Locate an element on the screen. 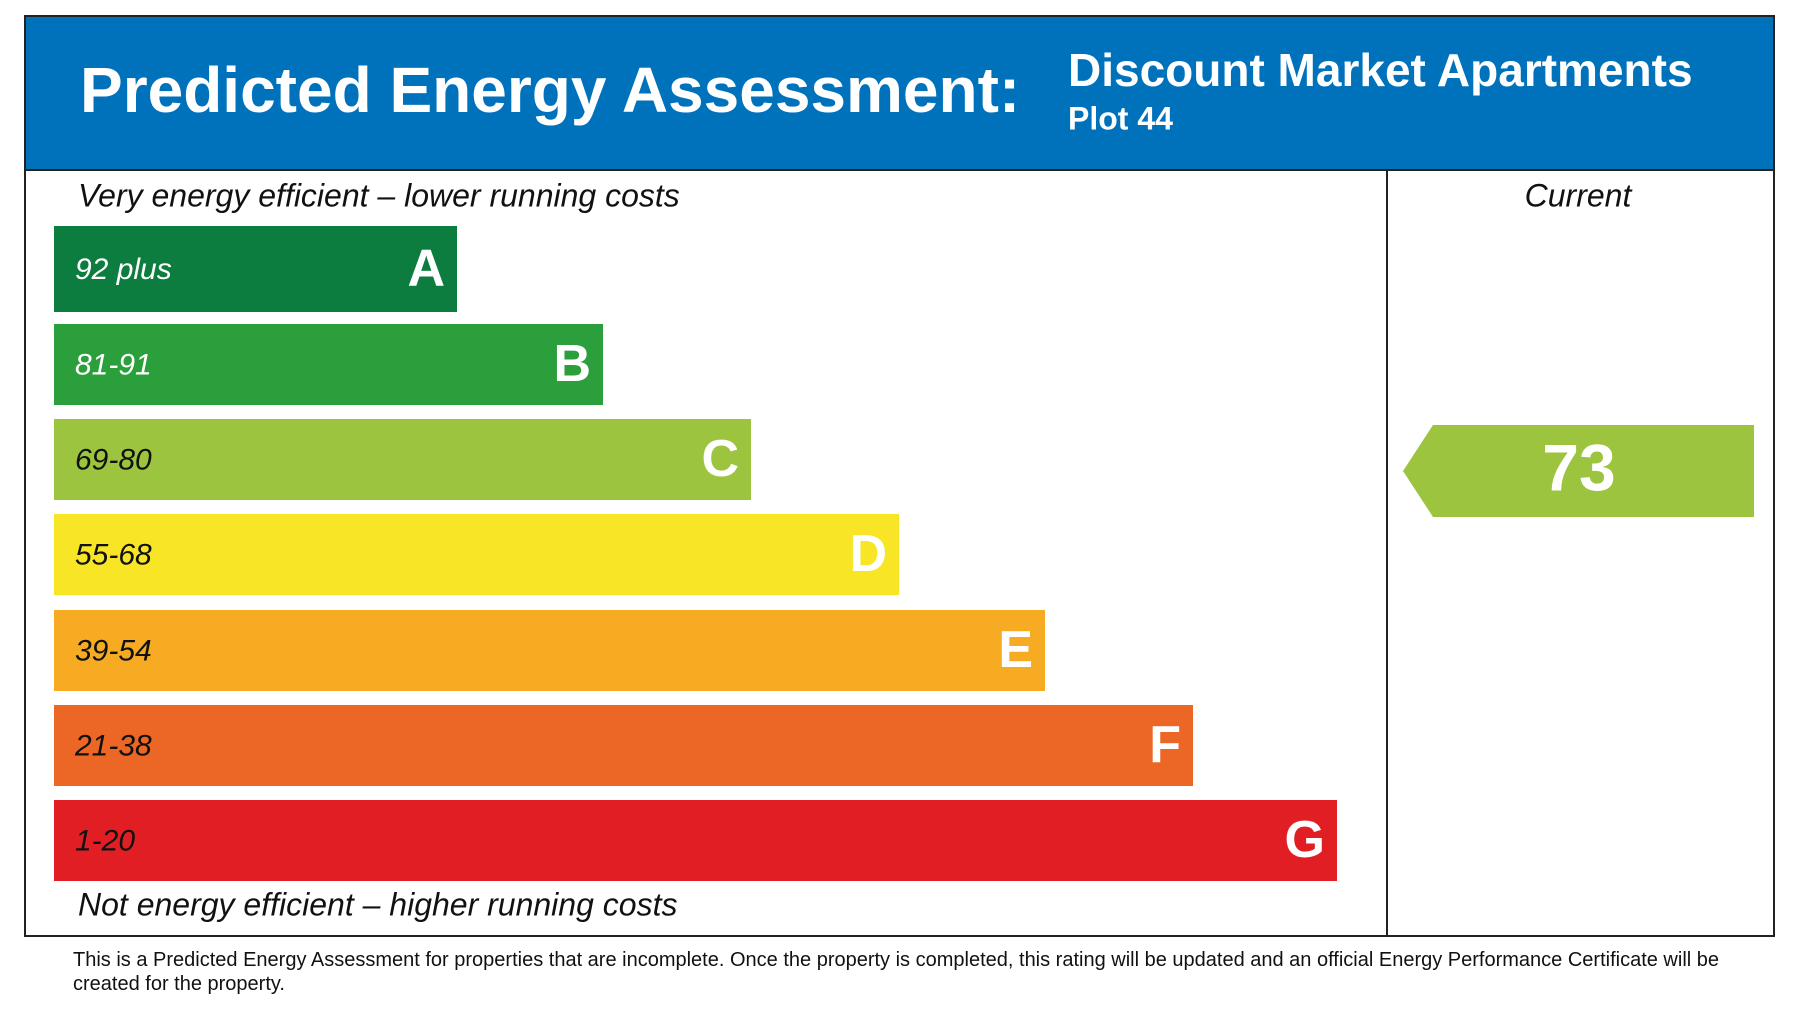 Image resolution: width=1800 pixels, height=1012 pixels. band-range: 81-91 is located at coordinates (113, 364).